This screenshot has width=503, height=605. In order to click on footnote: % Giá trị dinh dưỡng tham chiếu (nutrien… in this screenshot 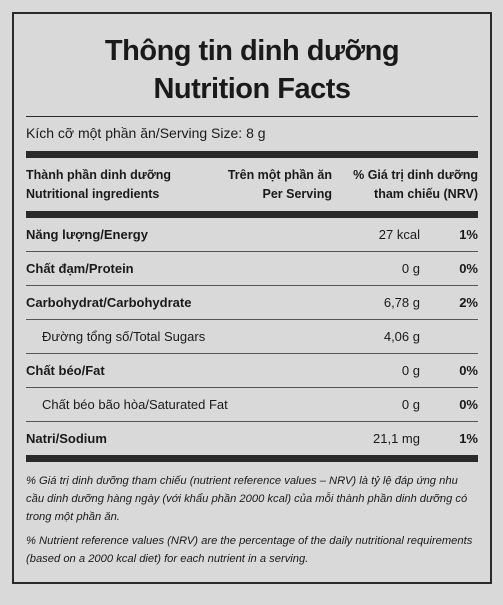, I will do `click(247, 499)`.